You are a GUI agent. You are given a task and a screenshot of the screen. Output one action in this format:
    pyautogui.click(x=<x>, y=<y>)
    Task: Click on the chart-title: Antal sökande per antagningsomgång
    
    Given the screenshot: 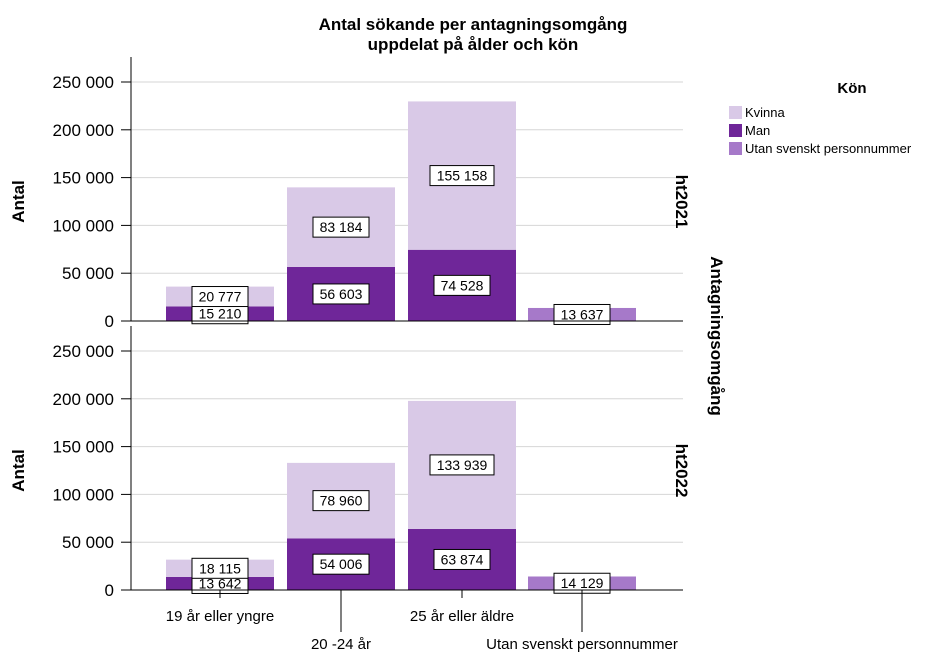 What is the action you would take?
    pyautogui.click(x=473, y=24)
    